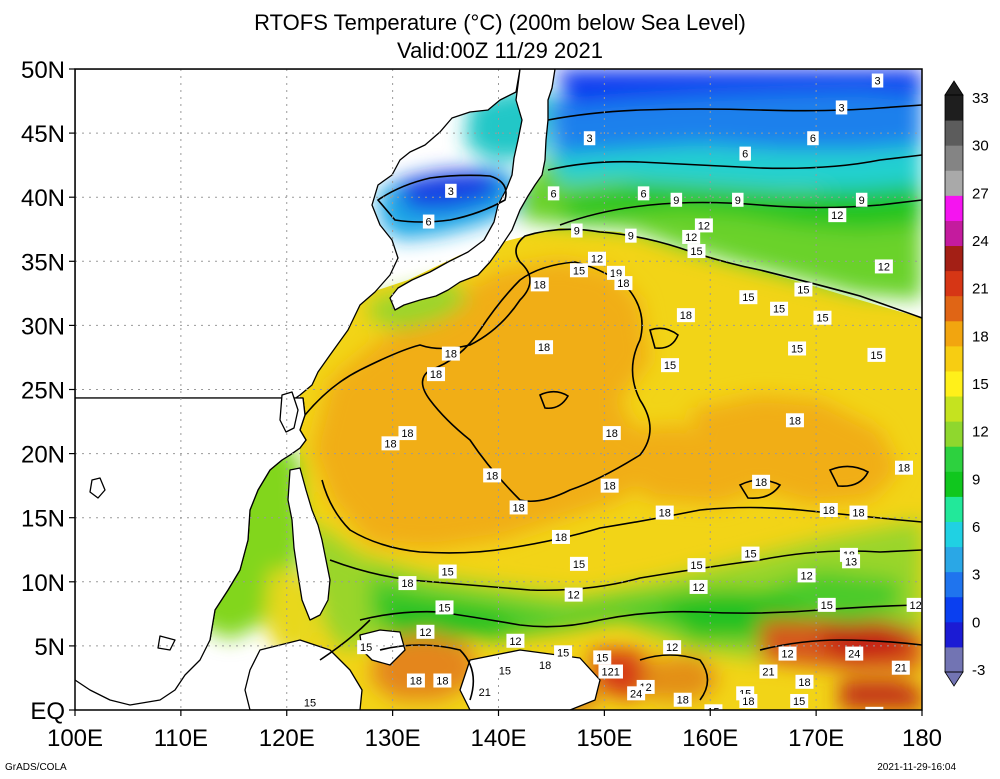  Describe the element at coordinates (43, 326) in the screenshot. I see `latitude-label: 30N` at that location.